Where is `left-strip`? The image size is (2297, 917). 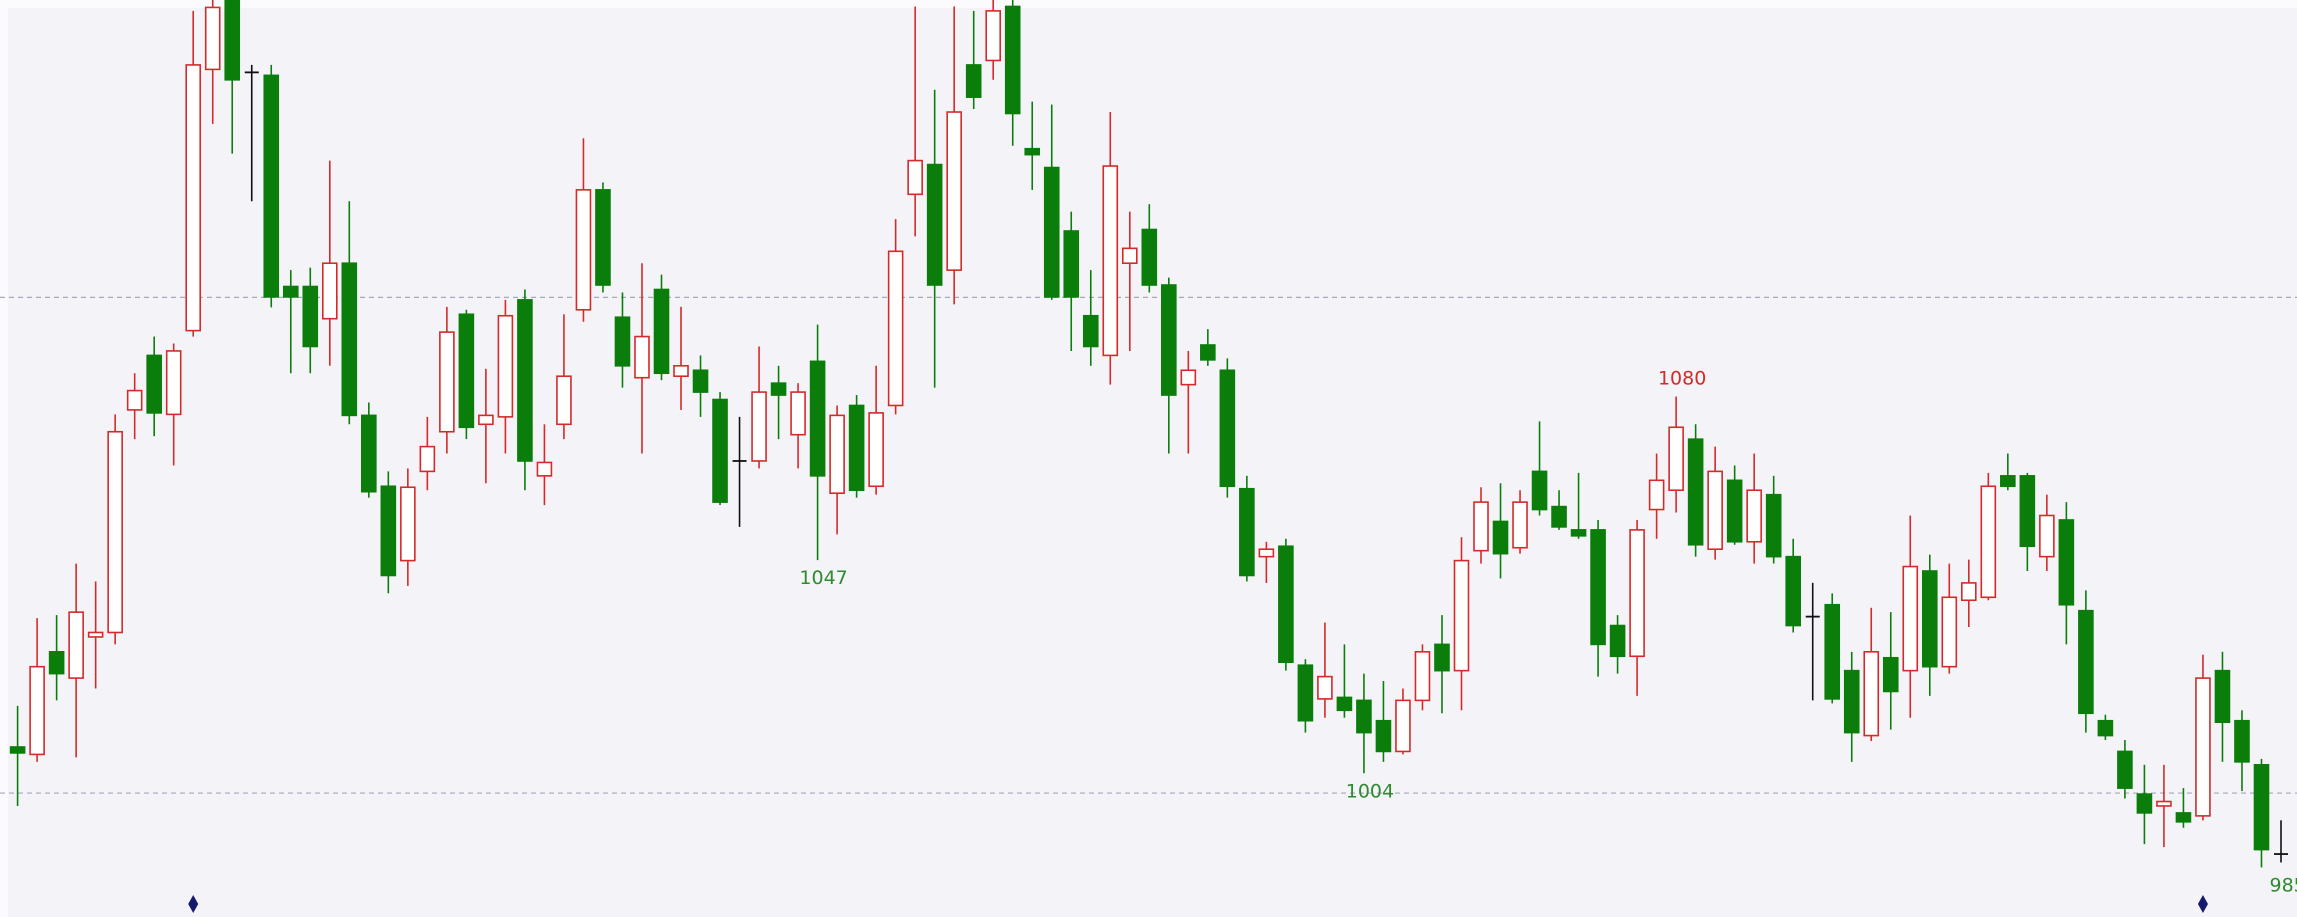
left-strip is located at coordinates (4, 458).